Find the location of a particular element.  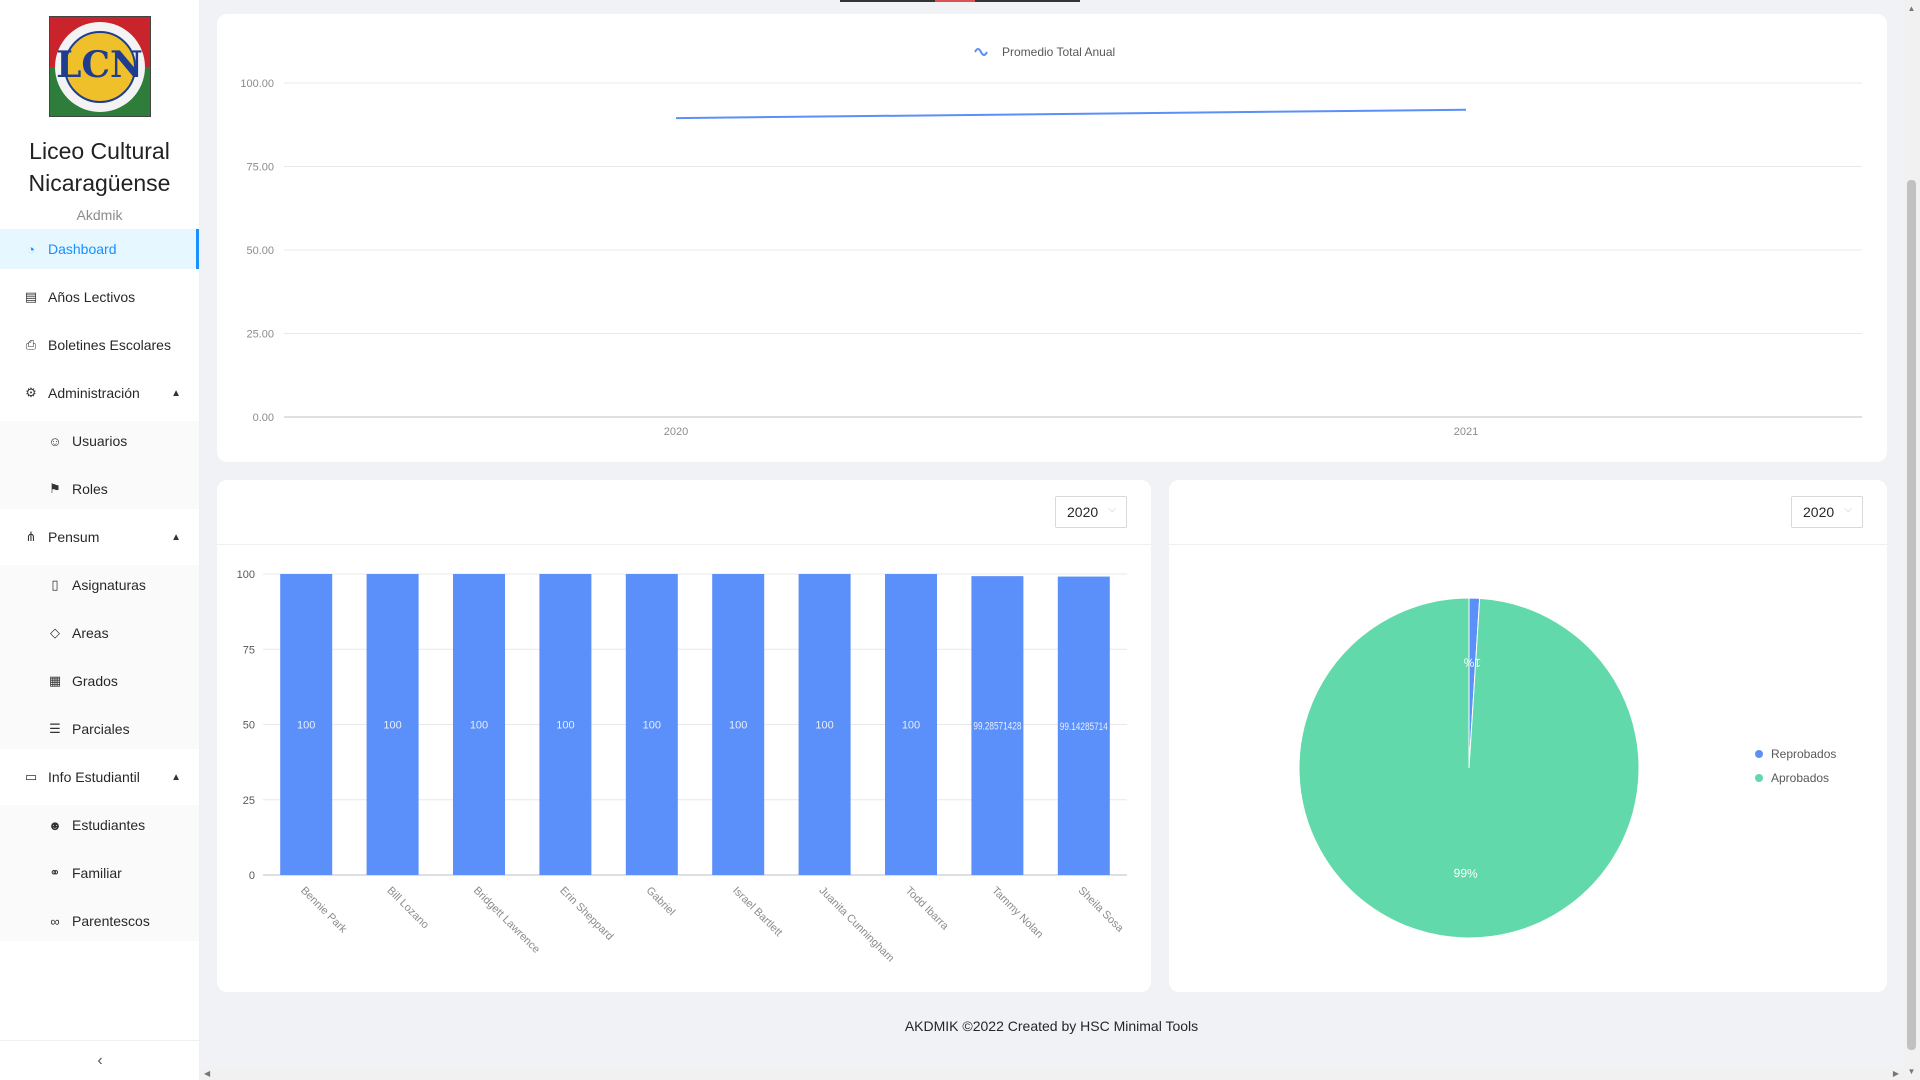

sidebar-item-label: Familiar is located at coordinates (97, 873).